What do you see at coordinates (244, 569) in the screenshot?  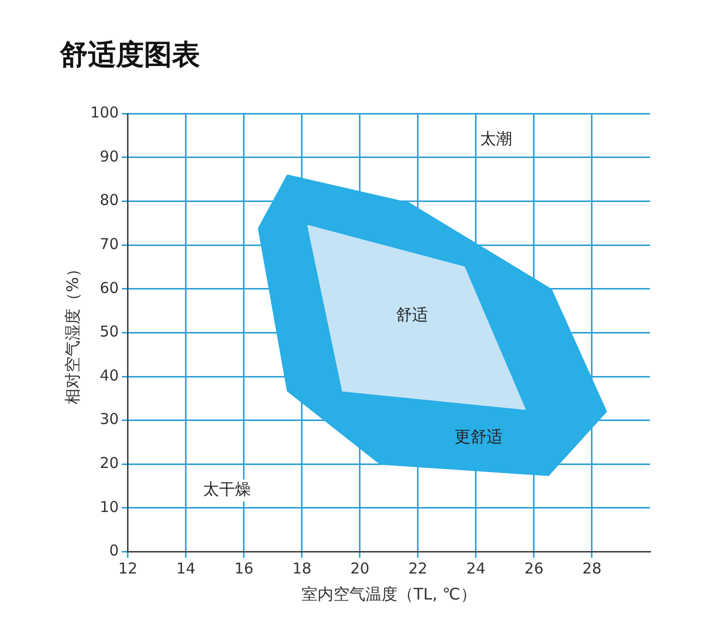 I see `x-tick-label: 16` at bounding box center [244, 569].